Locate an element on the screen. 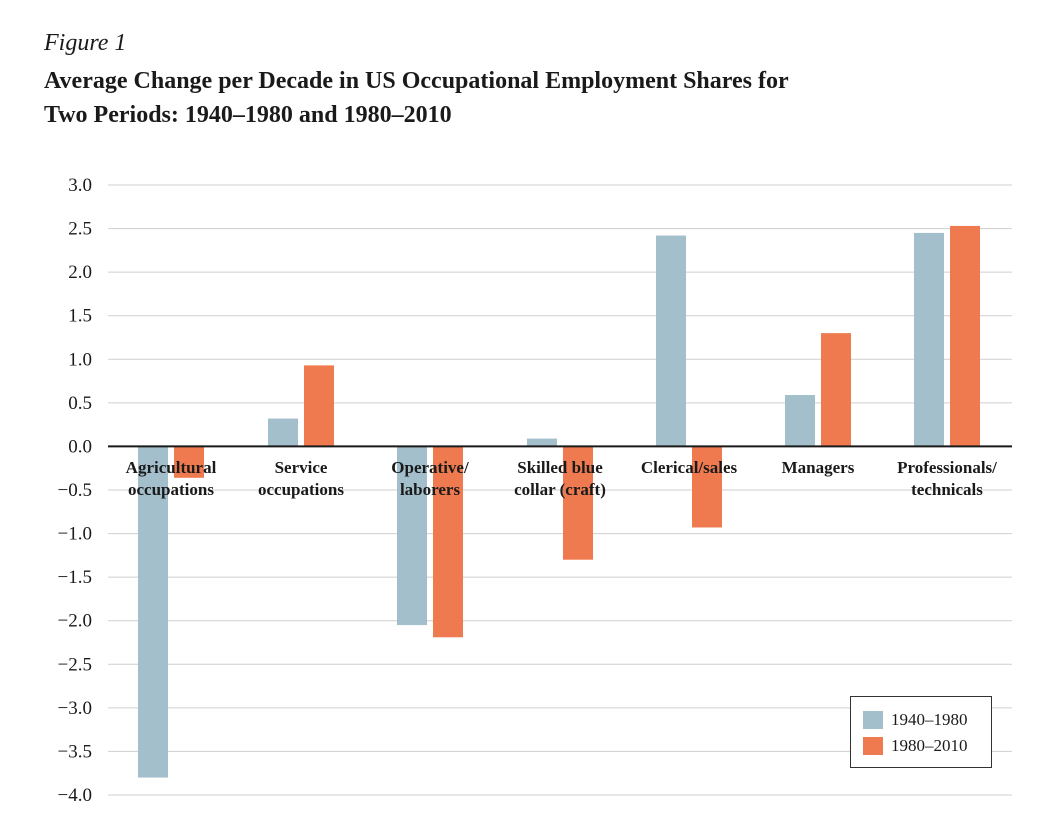  y-tick-label: −3.0 is located at coordinates (75, 708).